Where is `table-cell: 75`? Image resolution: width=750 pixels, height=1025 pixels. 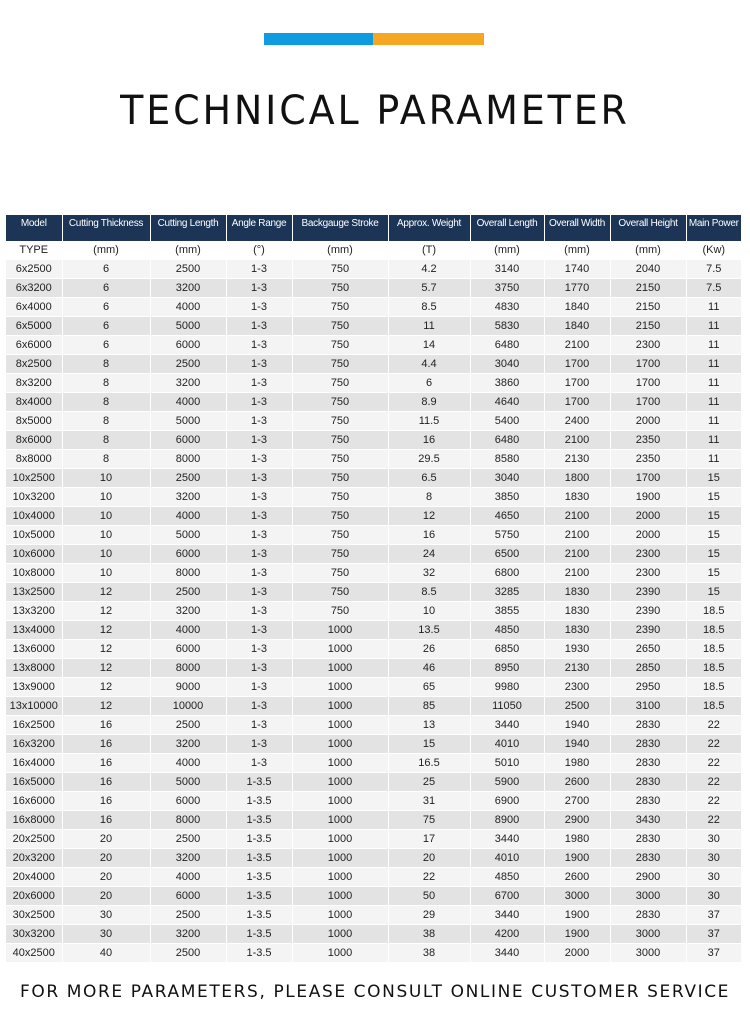
table-cell: 75 is located at coordinates (429, 820).